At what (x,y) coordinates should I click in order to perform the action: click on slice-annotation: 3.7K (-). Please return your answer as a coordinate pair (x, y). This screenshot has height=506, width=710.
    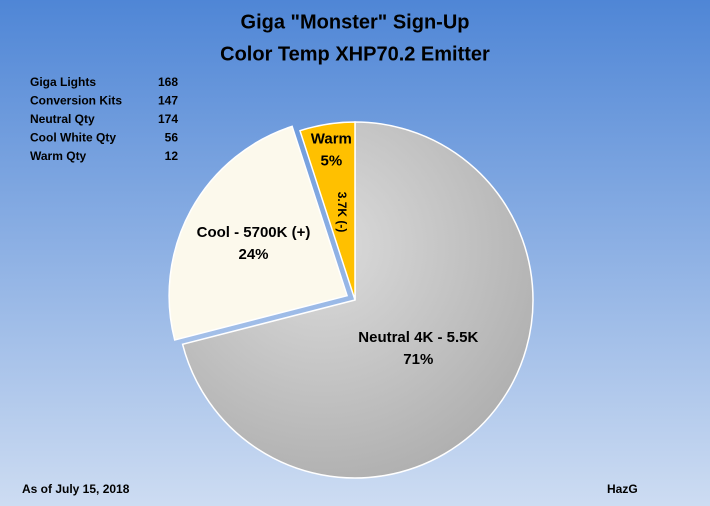
    Looking at the image, I should click on (342, 212).